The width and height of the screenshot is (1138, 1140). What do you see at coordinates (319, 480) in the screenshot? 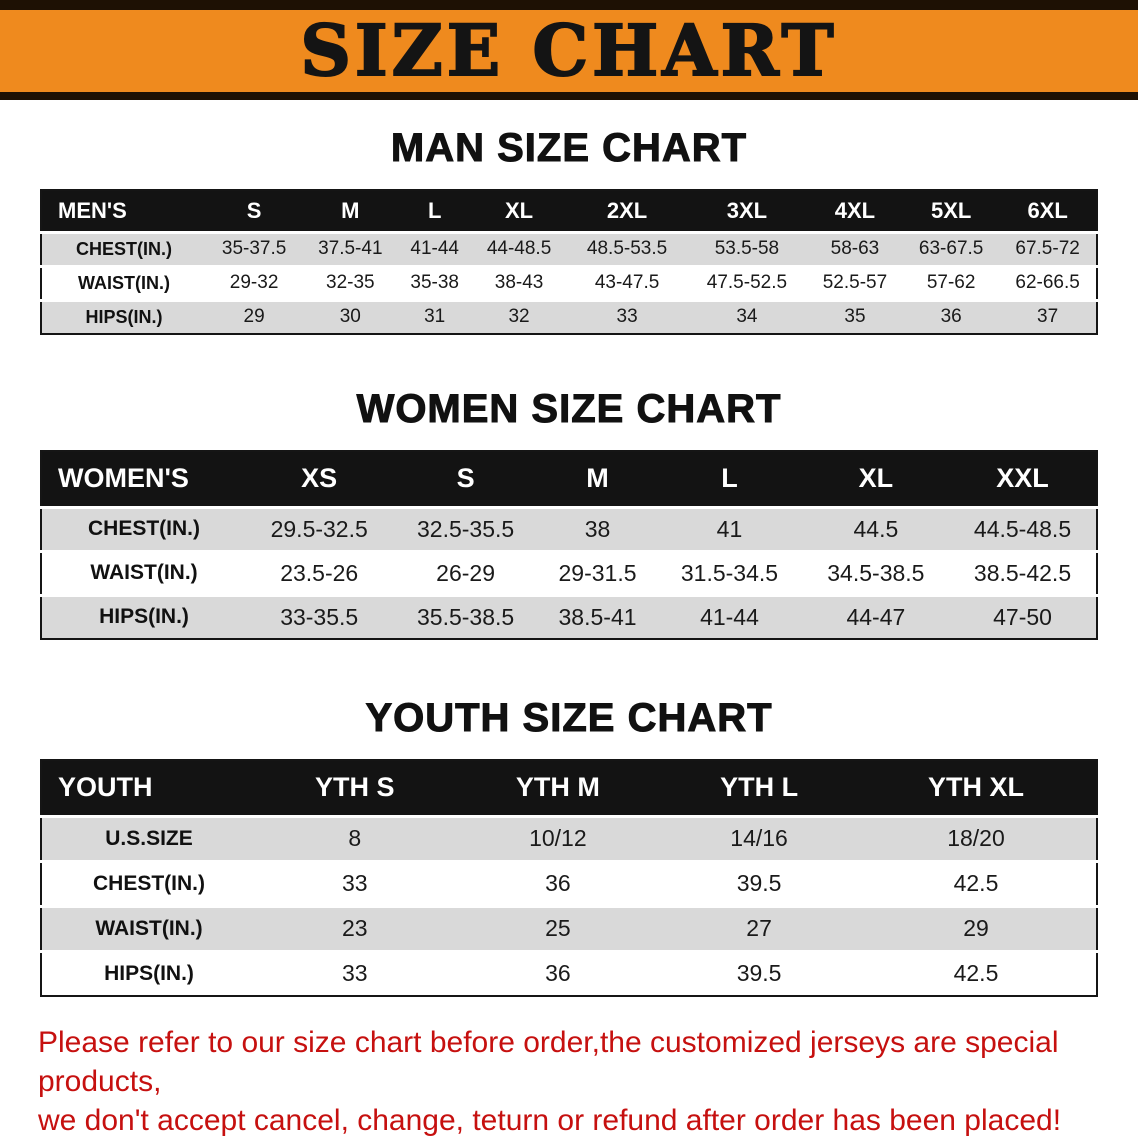
I see `header-cell: XS` at bounding box center [319, 480].